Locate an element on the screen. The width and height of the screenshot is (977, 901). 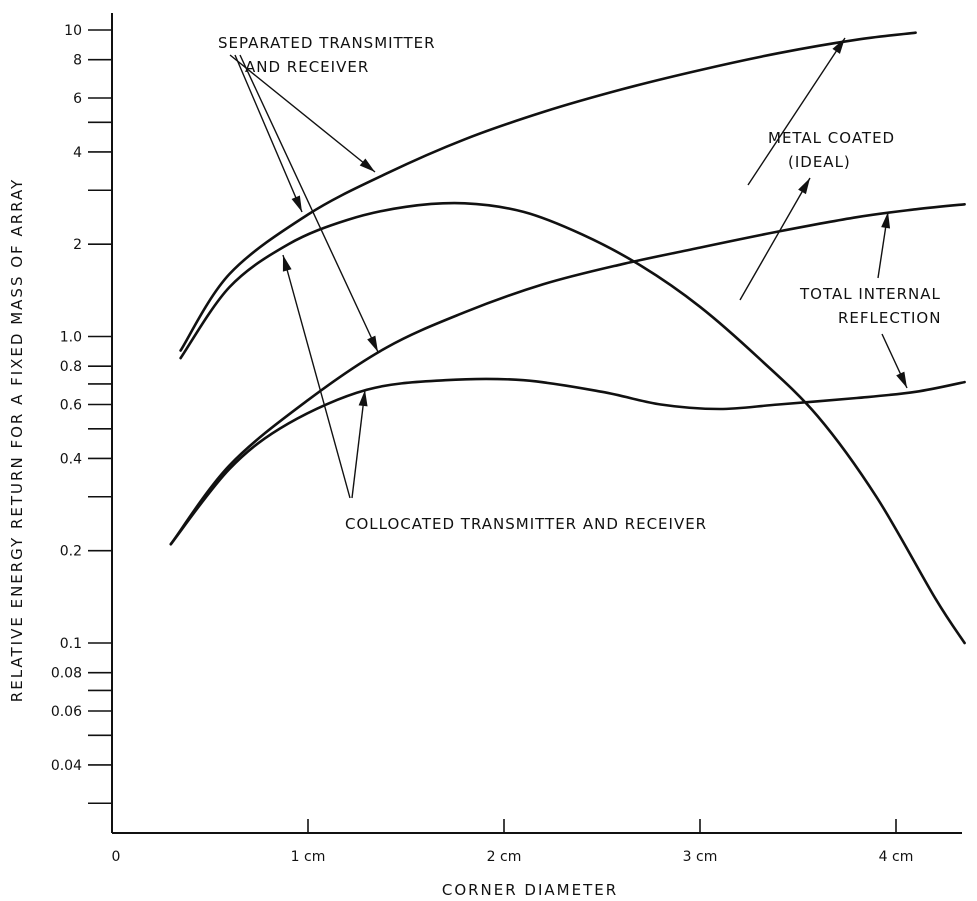
y-tick-label: 0.6 is located at coordinates (71, 405).